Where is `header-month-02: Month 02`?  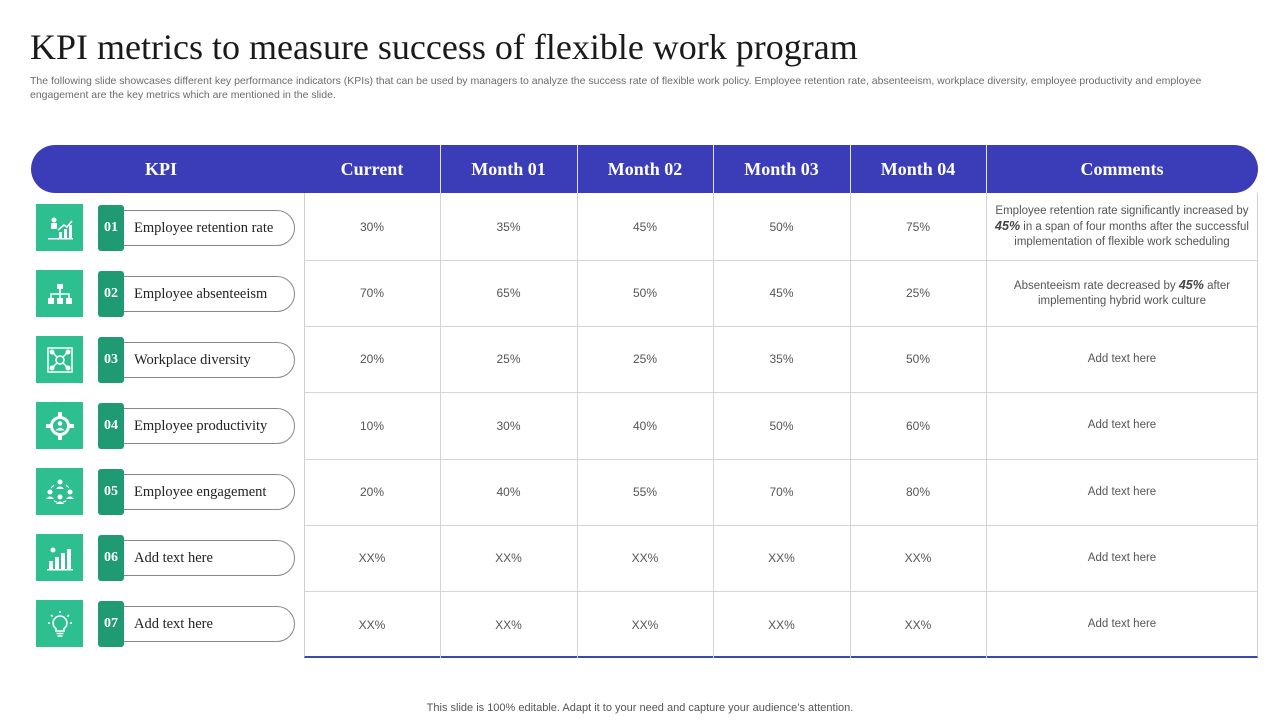 header-month-02: Month 02 is located at coordinates (645, 168).